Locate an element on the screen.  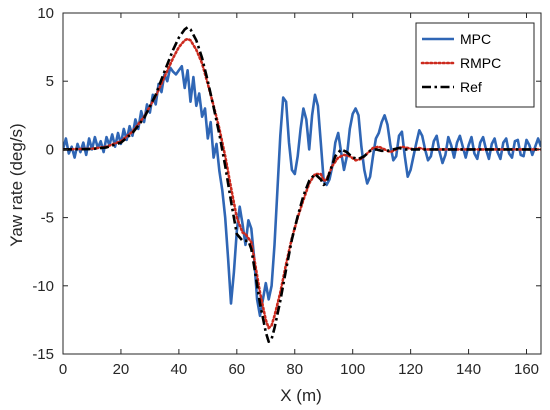
y-tick-label: 10 is located at coordinates (45, 13).